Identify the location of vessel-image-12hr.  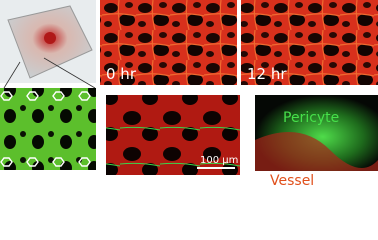
(309, 42).